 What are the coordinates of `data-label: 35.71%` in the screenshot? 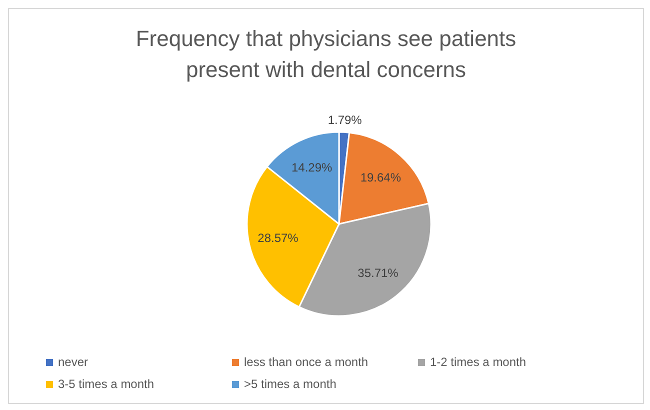 It's located at (378, 273).